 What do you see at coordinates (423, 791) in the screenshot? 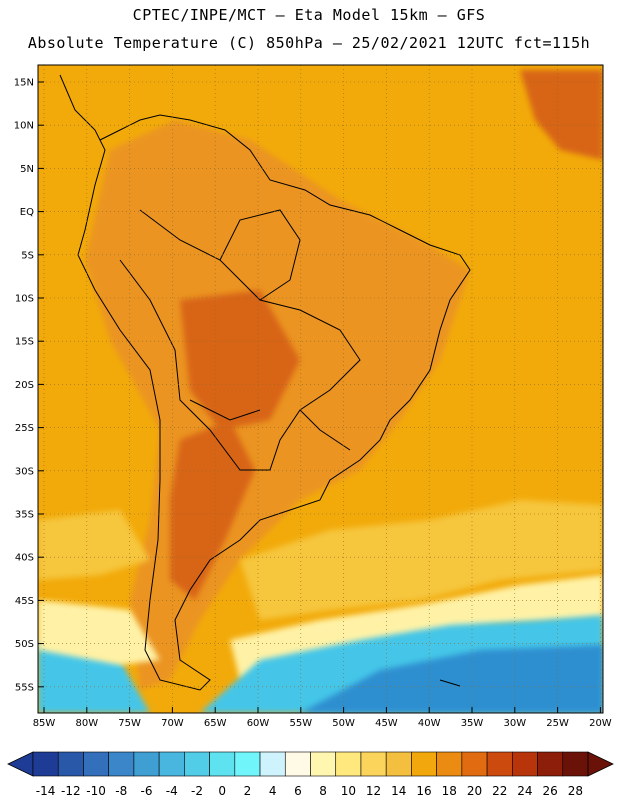
I see `colorbar-label: 16` at bounding box center [423, 791].